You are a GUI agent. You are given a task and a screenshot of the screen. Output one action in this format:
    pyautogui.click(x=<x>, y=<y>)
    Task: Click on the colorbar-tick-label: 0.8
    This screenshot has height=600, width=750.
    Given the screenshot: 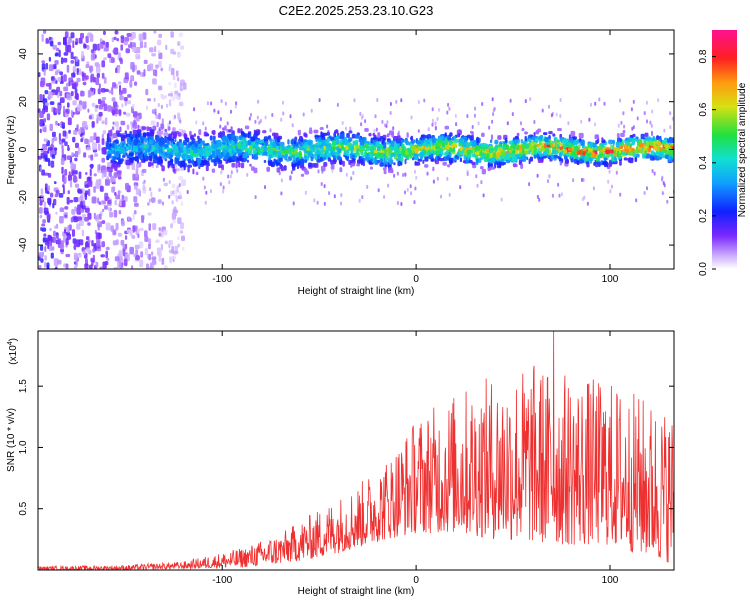 What is the action you would take?
    pyautogui.click(x=703, y=56)
    